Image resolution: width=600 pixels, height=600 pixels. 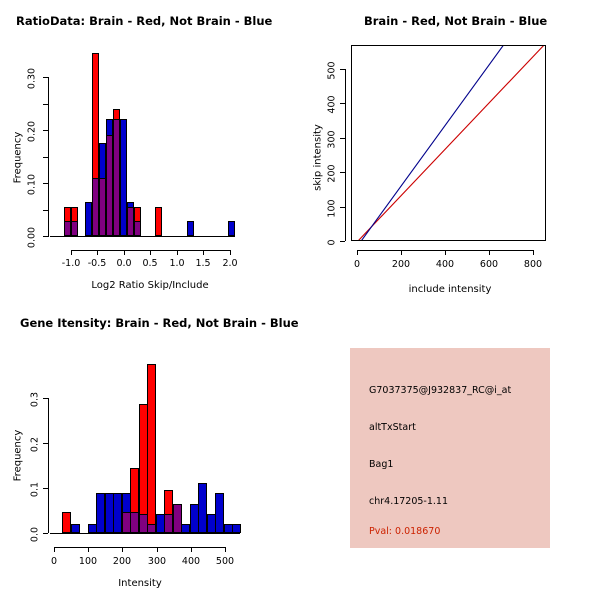 I want to click on scatter-x-axis-label: include intensity, so click(x=450, y=289).